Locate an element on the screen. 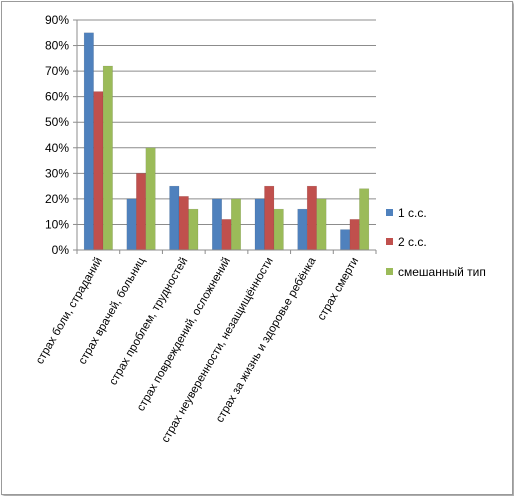  legend: 1 с.с. 2 с.с. смешанный тип is located at coordinates (436, 242).